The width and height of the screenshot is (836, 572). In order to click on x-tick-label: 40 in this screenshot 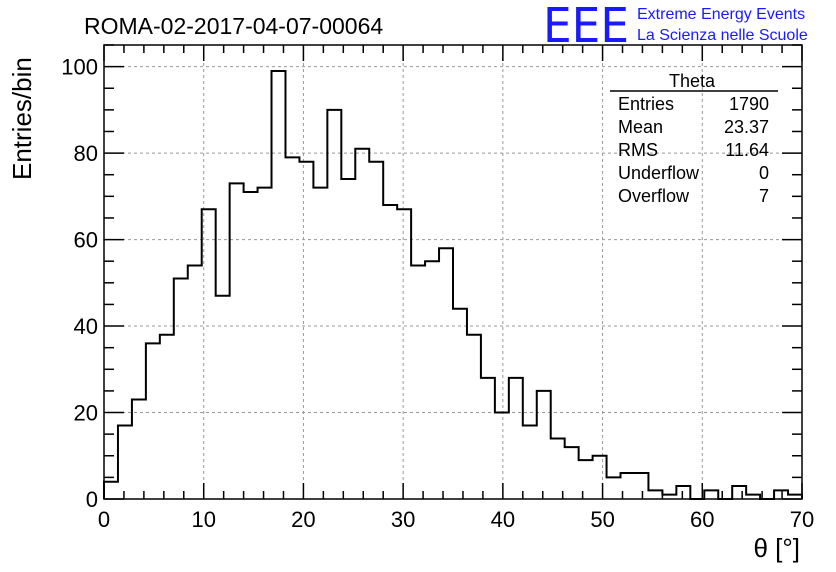, I will do `click(503, 519)`.